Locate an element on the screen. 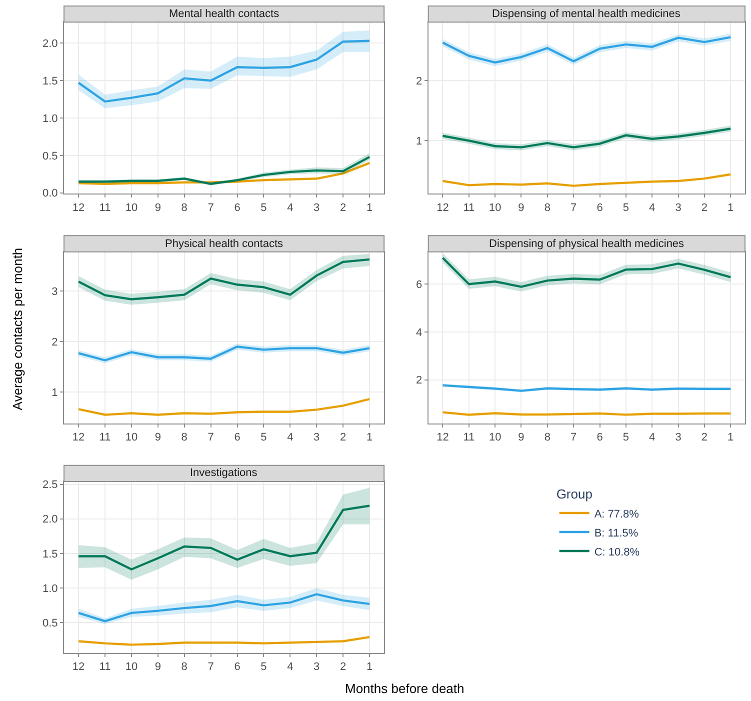 This screenshot has width=751, height=701. chart-title: Dispensing of physical health medicines is located at coordinates (587, 244).